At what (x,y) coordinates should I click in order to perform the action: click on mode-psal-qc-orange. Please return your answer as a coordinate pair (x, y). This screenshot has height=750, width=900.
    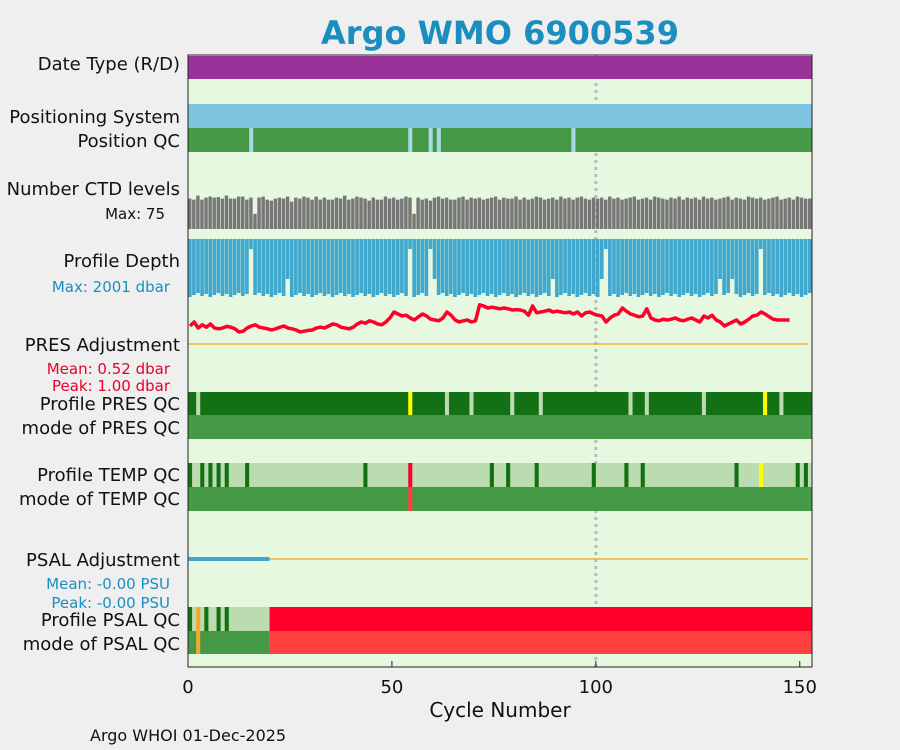
    Looking at the image, I should click on (198, 642).